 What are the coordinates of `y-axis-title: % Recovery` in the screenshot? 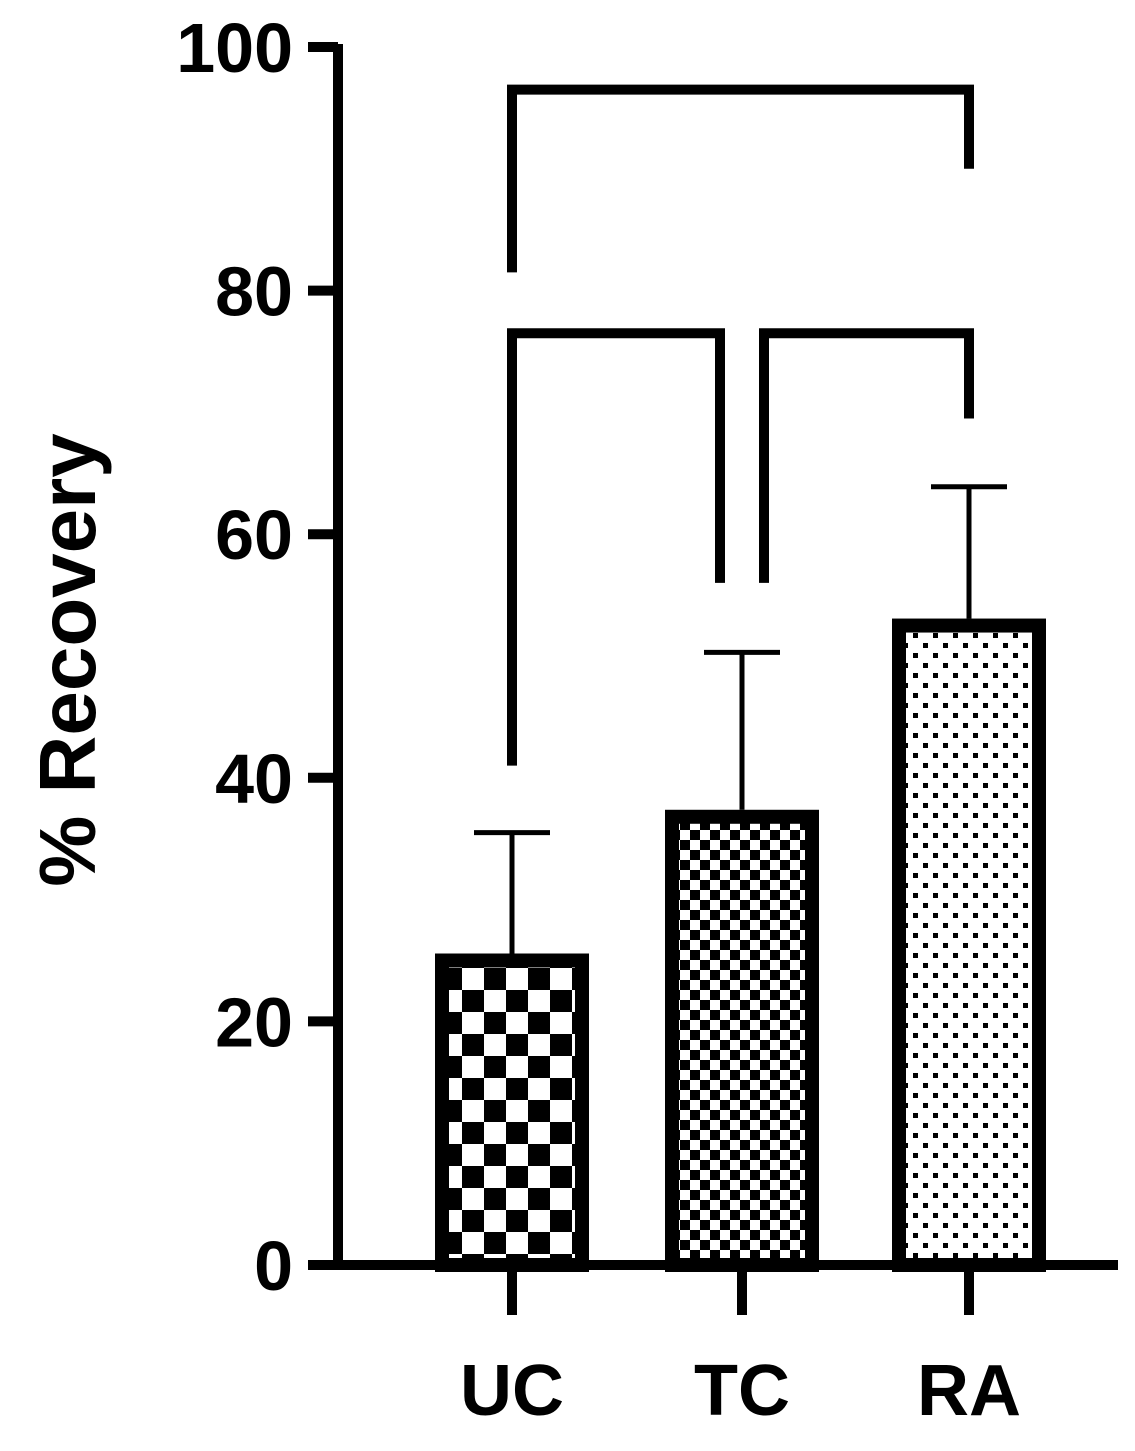 It's located at (67, 660).